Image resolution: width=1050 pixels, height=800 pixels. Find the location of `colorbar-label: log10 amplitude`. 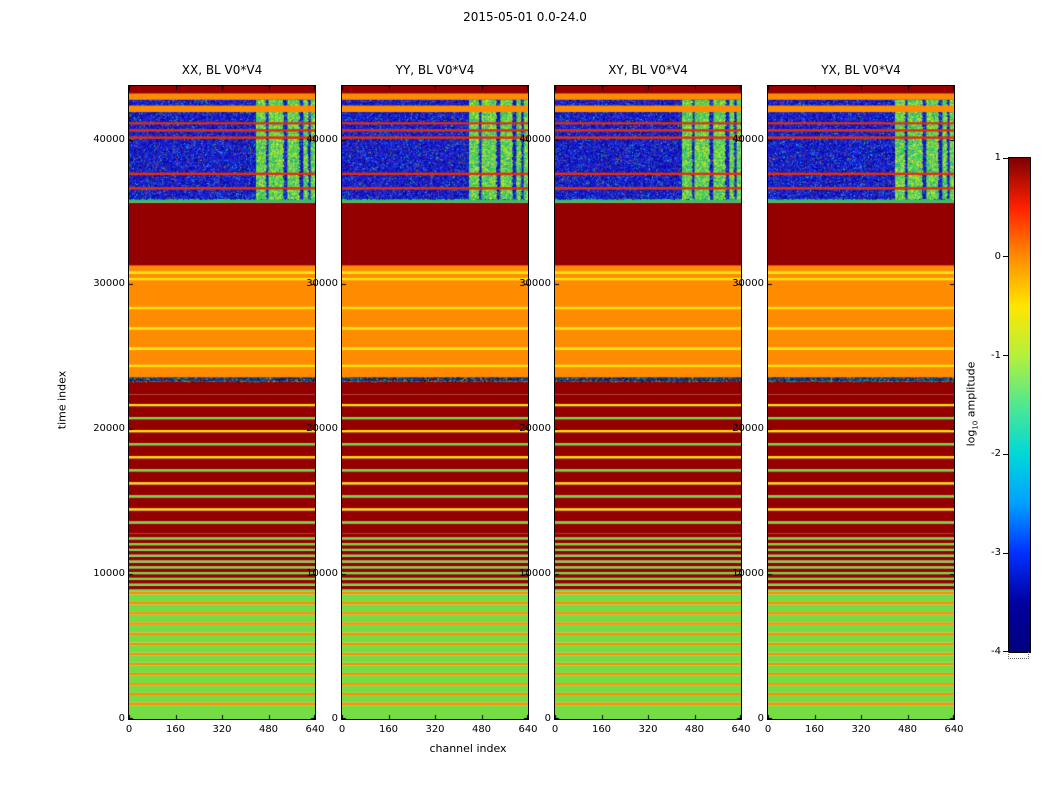

colorbar-label: log10 amplitude is located at coordinates (971, 404).